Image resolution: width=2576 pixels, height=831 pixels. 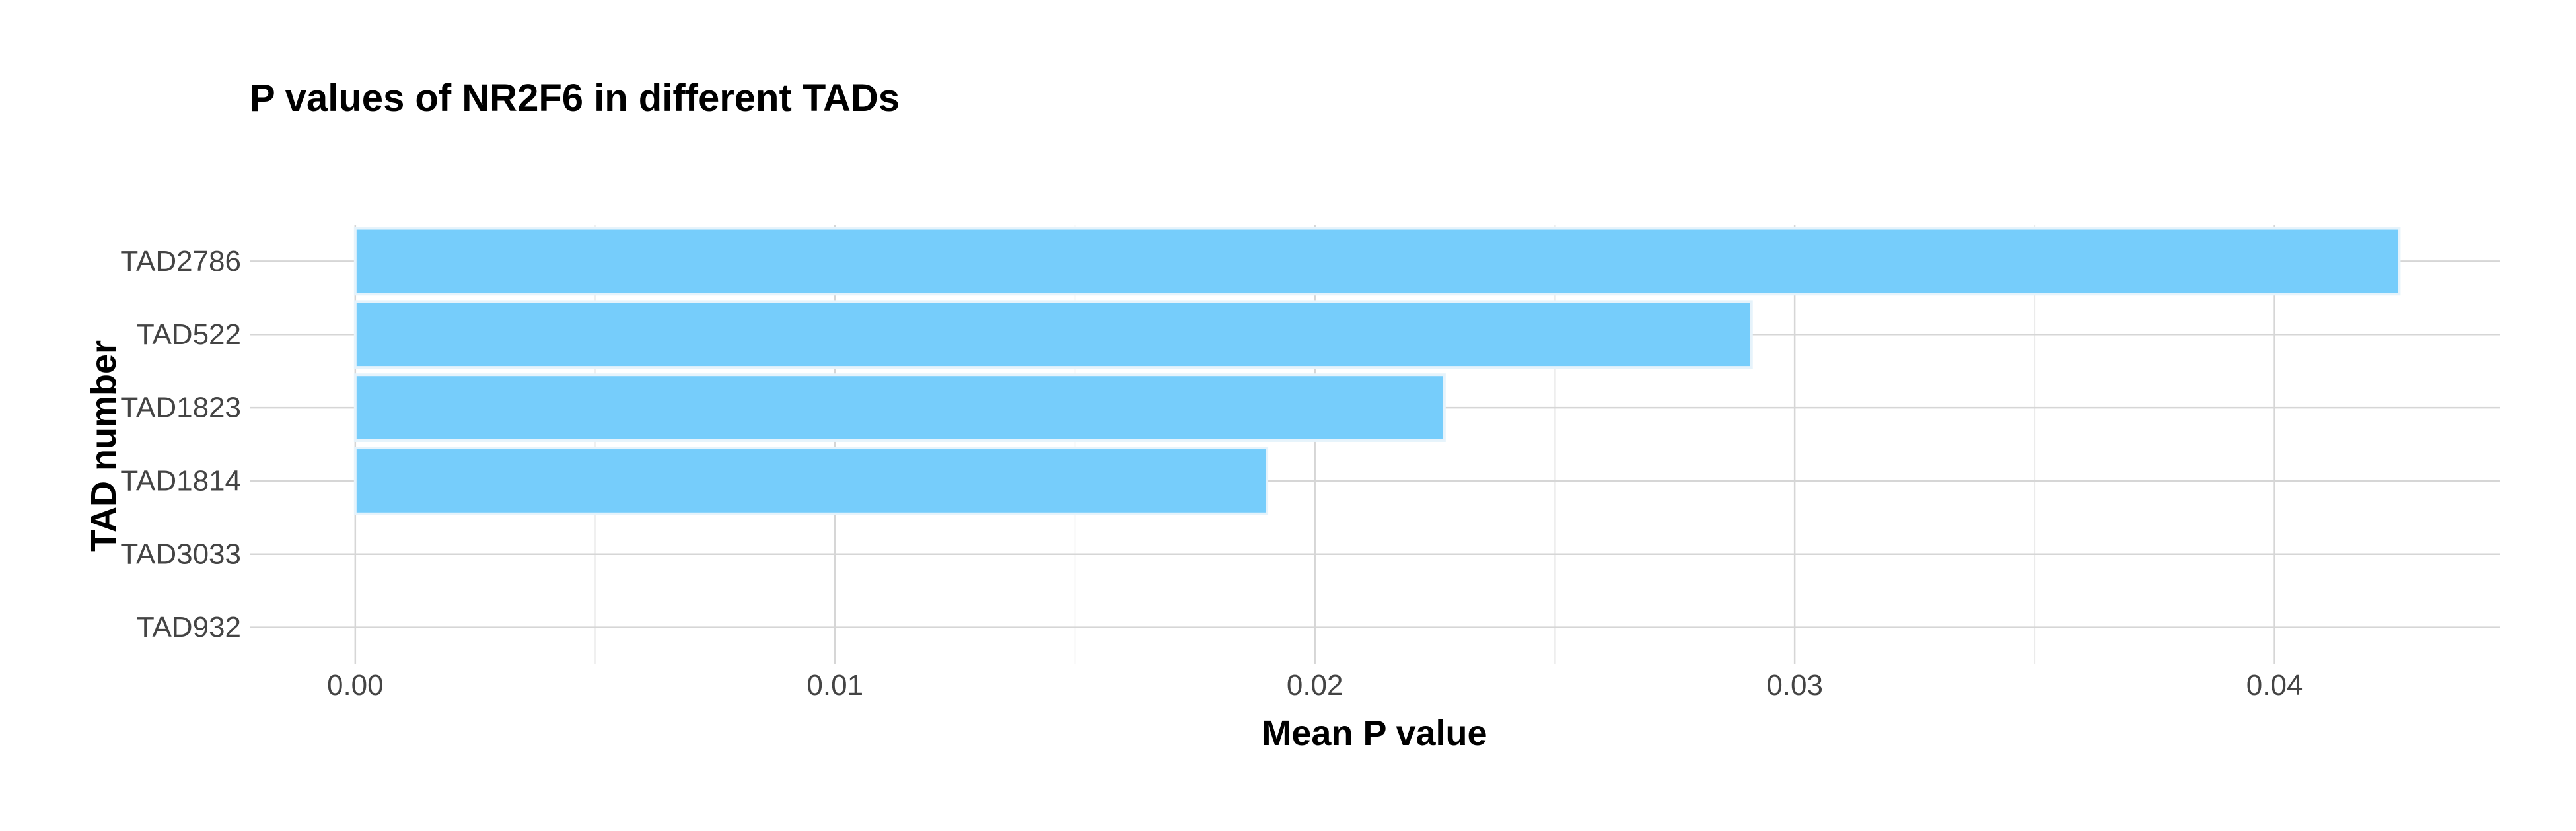 I want to click on y-tick-label: TAD932, so click(x=189, y=627).